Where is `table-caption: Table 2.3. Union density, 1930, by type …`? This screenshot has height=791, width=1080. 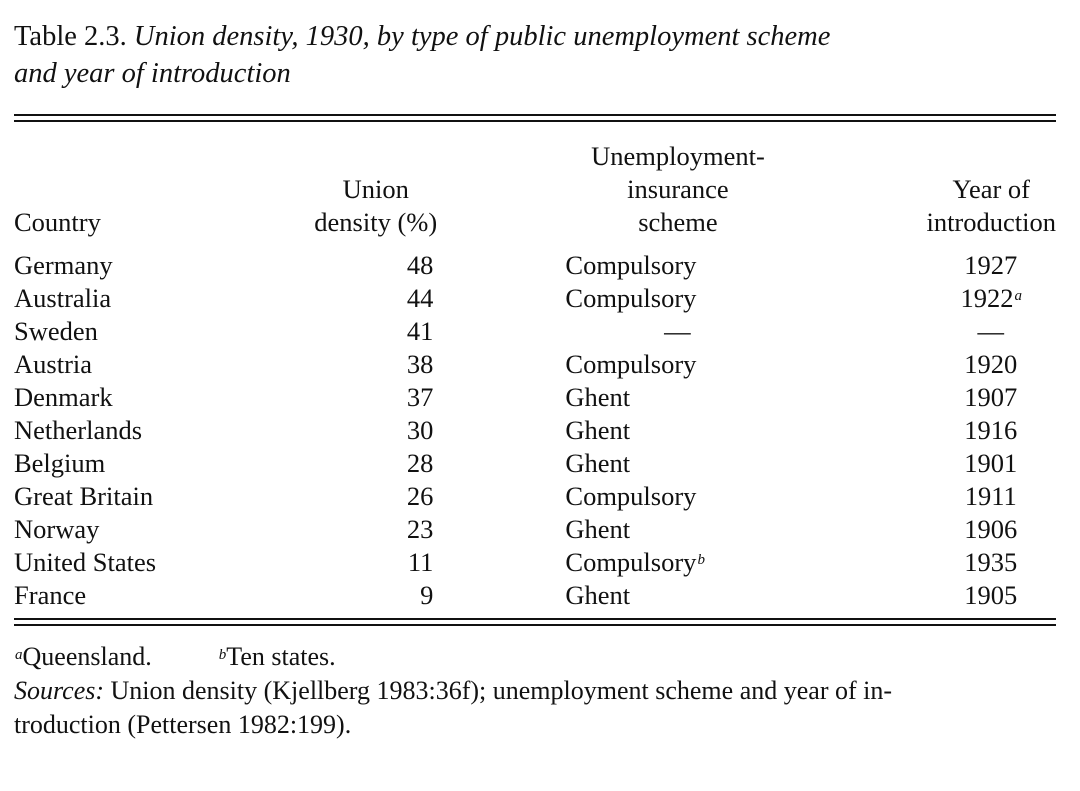
table-caption: Table 2.3. Union density, 1930, by type … is located at coordinates (535, 55).